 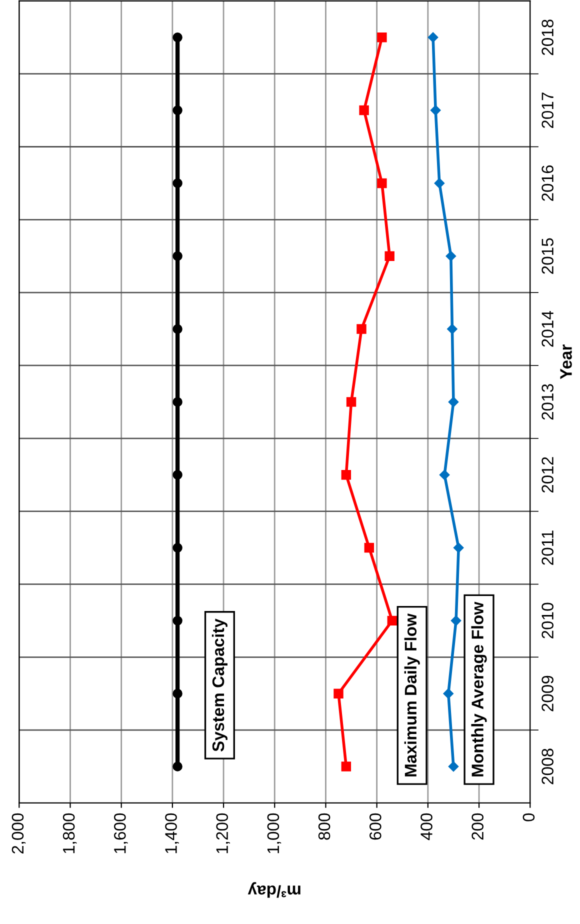 I want to click on y-axis-title: Year, so click(x=566, y=362).